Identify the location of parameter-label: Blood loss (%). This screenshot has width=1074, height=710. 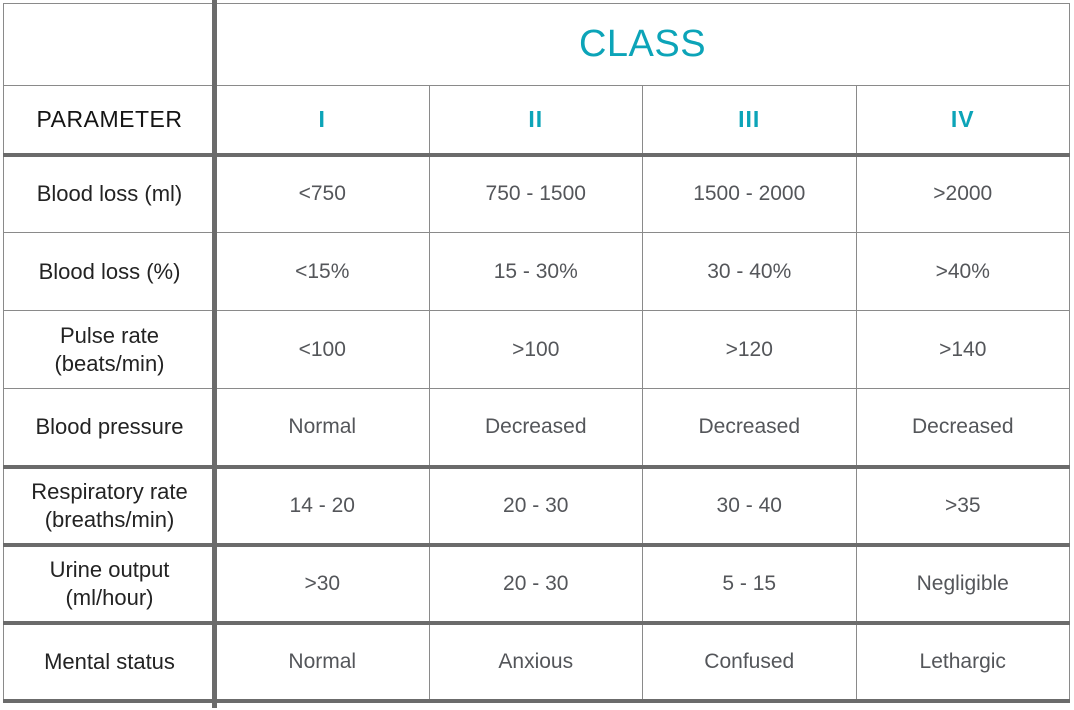
(109, 271).